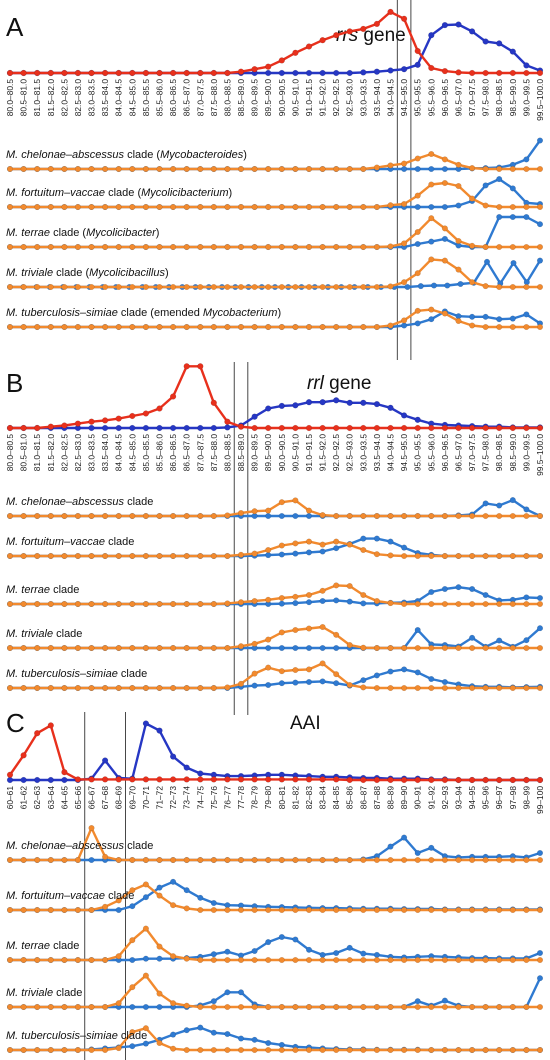 This screenshot has height=1060, width=550. I want to click on x-tick-label: 84.0–84.5, so click(119, 453).